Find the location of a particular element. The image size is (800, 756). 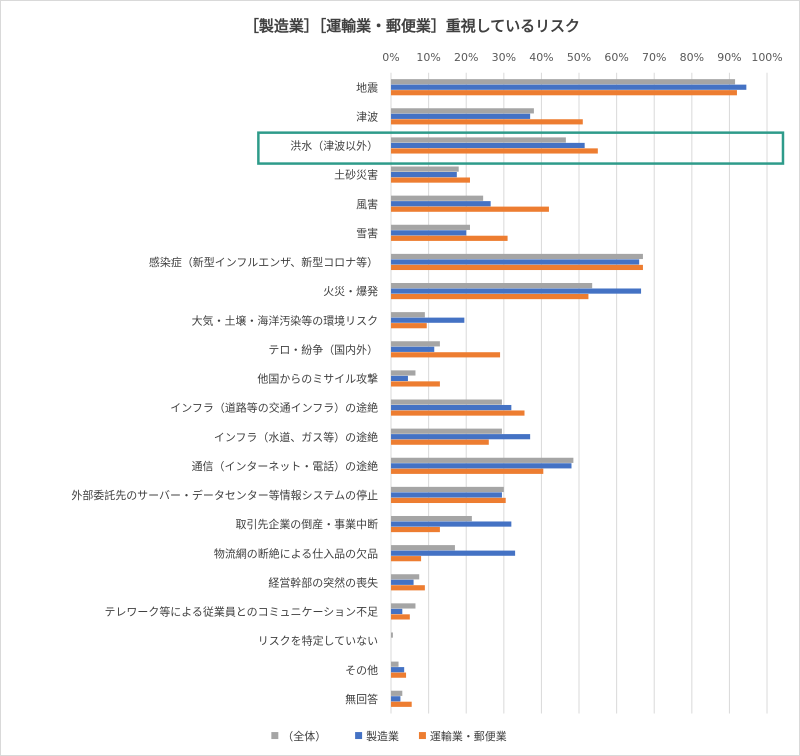

category-label: 津波 is located at coordinates (367, 116).